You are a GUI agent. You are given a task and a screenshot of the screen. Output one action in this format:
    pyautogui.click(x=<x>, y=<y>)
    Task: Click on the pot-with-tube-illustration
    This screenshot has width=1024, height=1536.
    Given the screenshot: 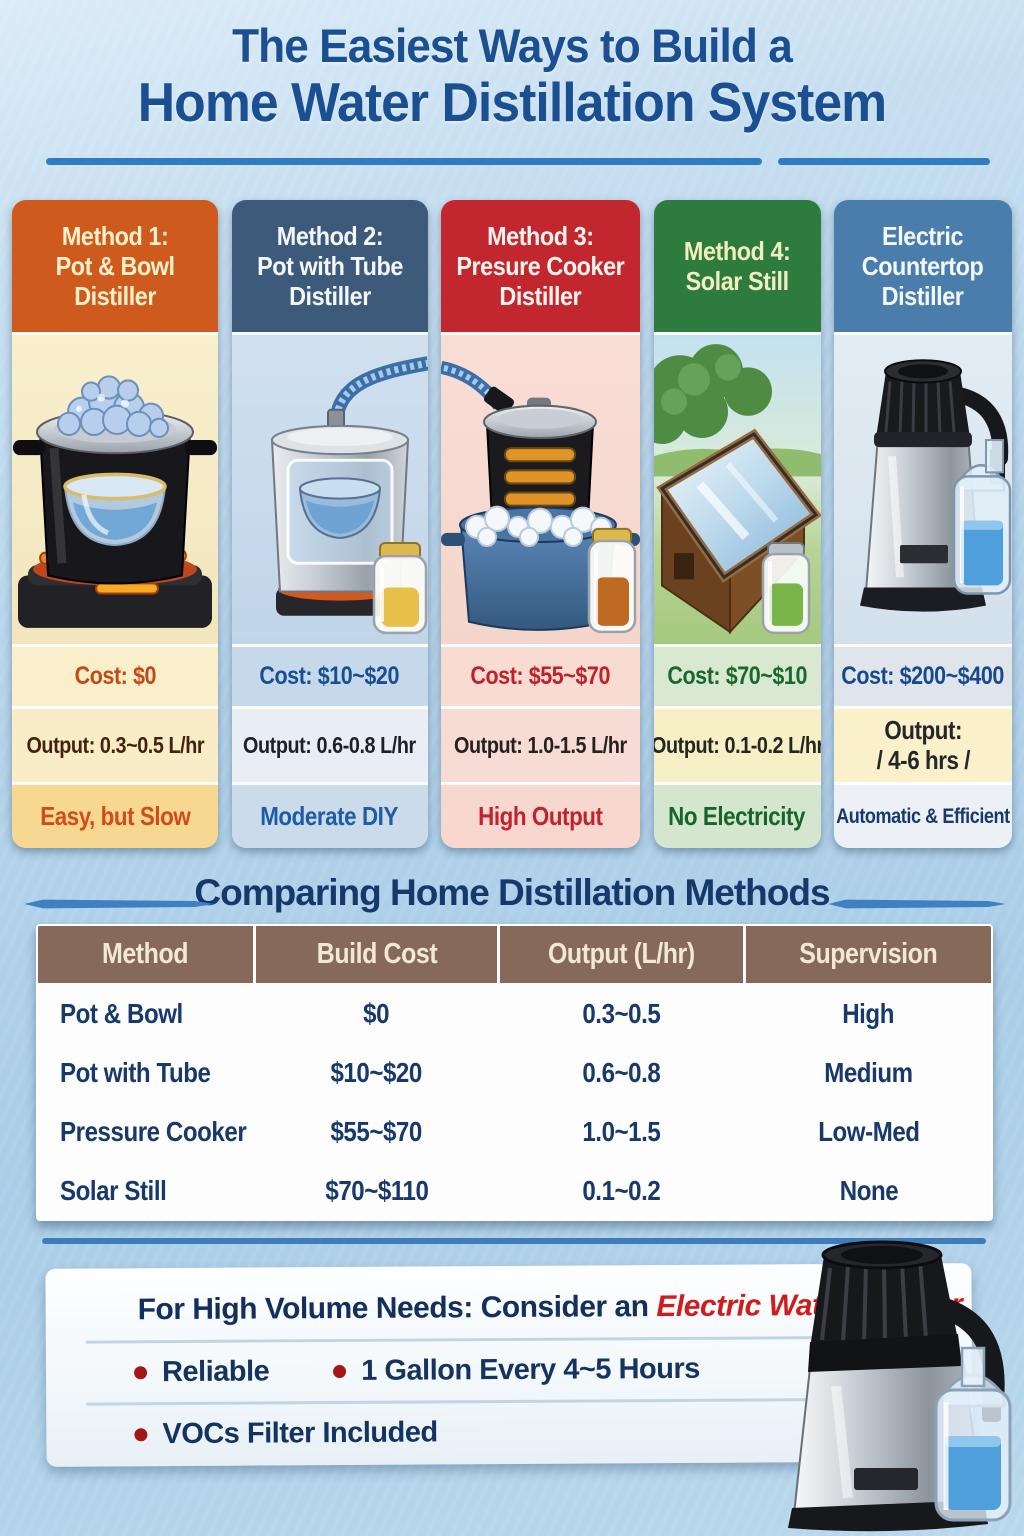 What is the action you would take?
    pyautogui.click(x=329, y=488)
    